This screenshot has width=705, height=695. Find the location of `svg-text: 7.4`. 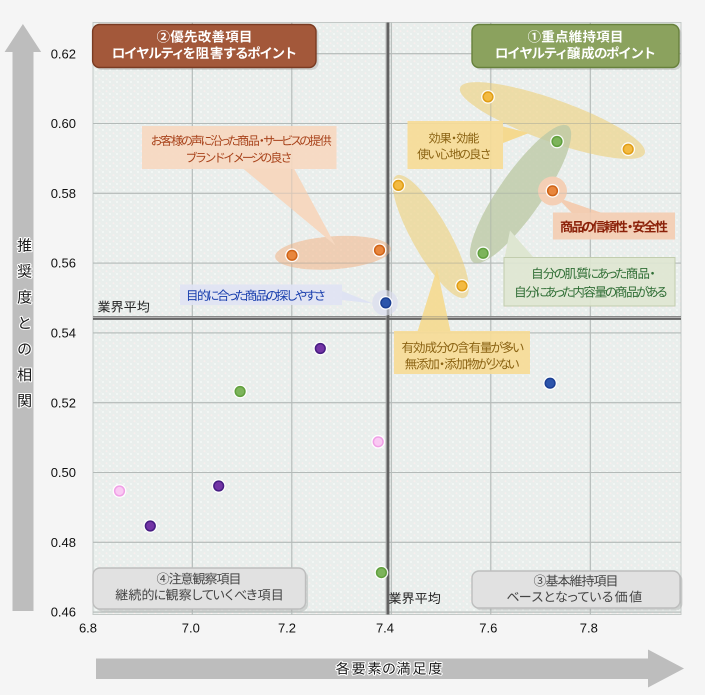

svg-text: 7.4 is located at coordinates (385, 628).